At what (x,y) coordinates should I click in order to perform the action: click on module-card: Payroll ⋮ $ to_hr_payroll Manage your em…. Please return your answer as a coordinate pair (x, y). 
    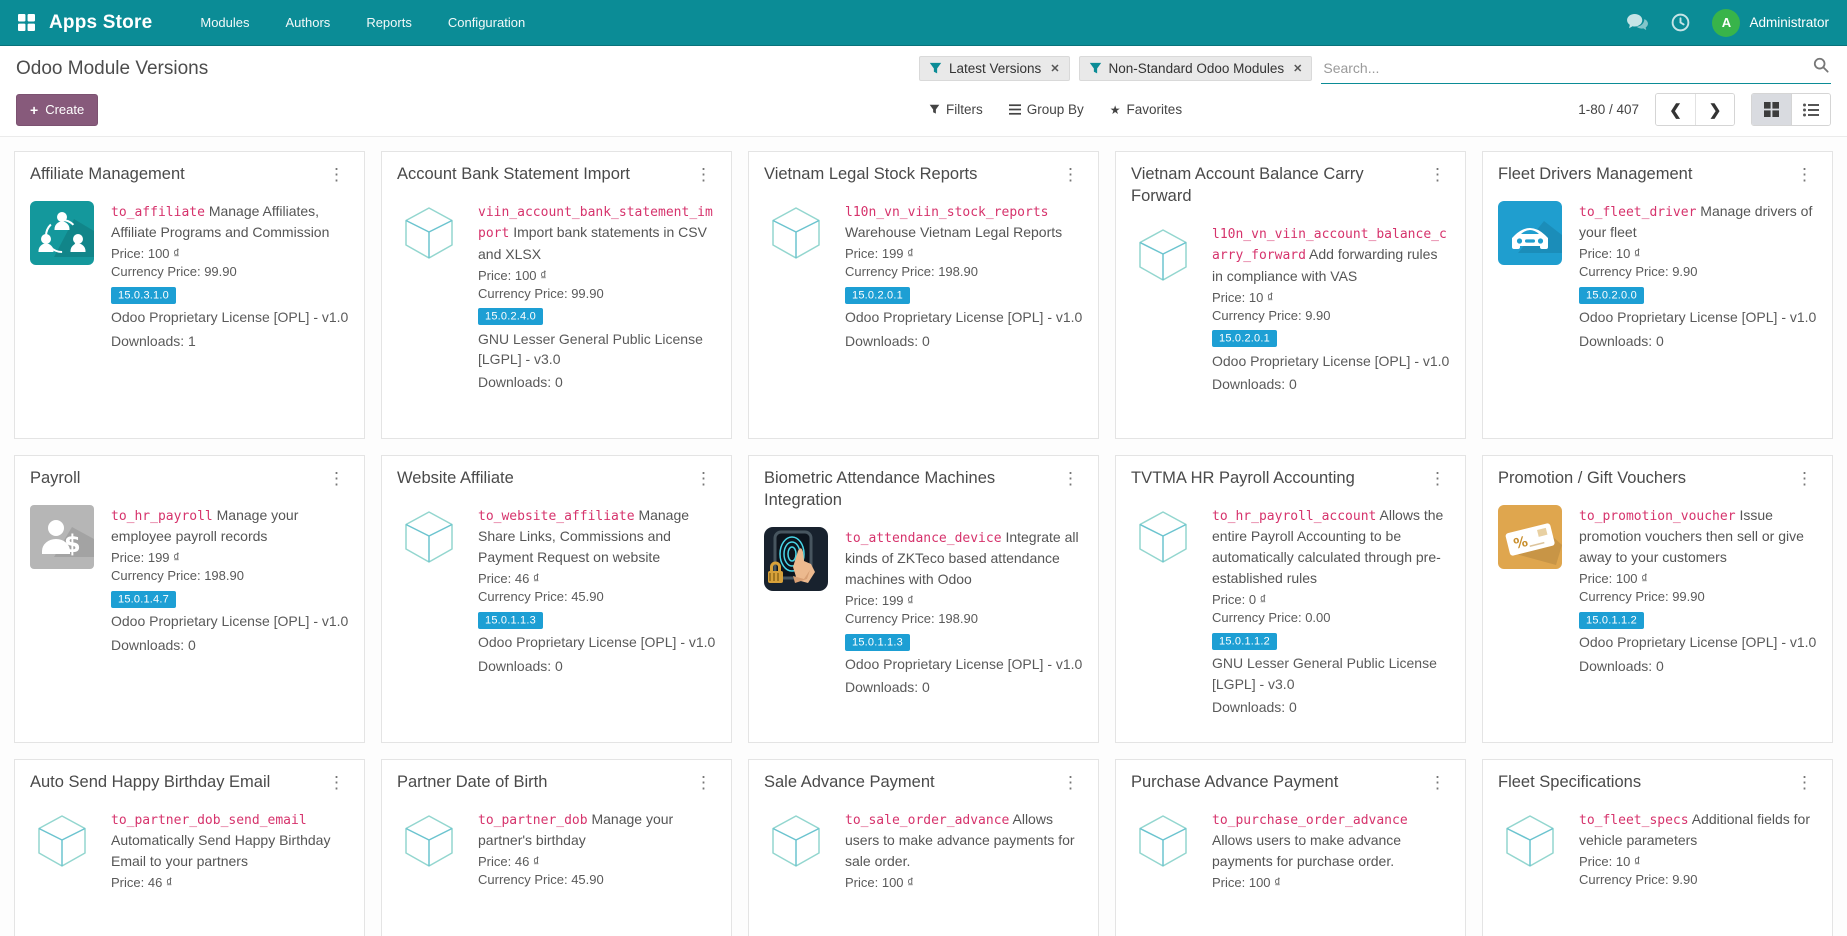
    Looking at the image, I should click on (189, 599).